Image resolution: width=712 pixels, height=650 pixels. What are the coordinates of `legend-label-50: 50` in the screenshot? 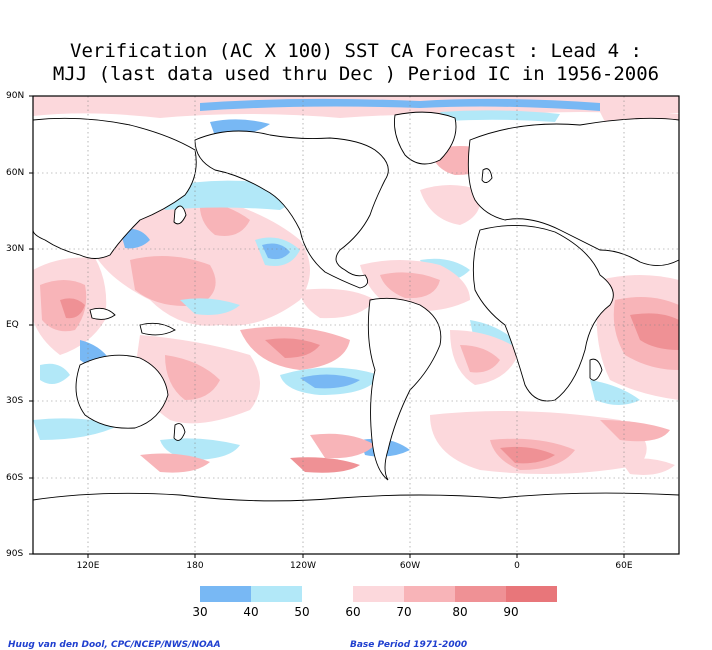 It's located at (302, 612).